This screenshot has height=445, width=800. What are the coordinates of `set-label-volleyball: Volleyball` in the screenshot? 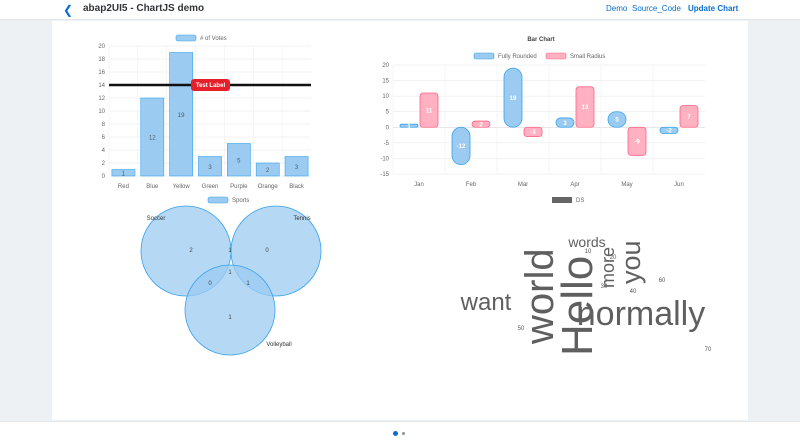 It's located at (278, 345).